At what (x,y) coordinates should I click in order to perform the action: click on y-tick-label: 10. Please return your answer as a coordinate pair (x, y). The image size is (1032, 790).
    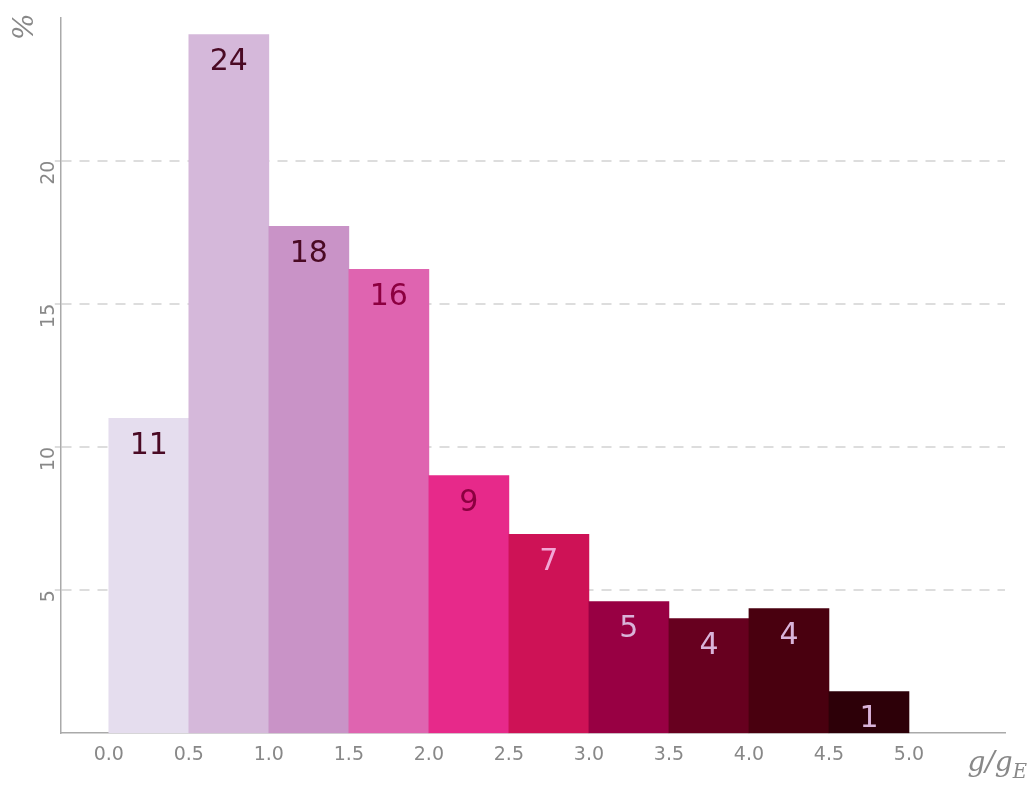
    Looking at the image, I should click on (46, 459).